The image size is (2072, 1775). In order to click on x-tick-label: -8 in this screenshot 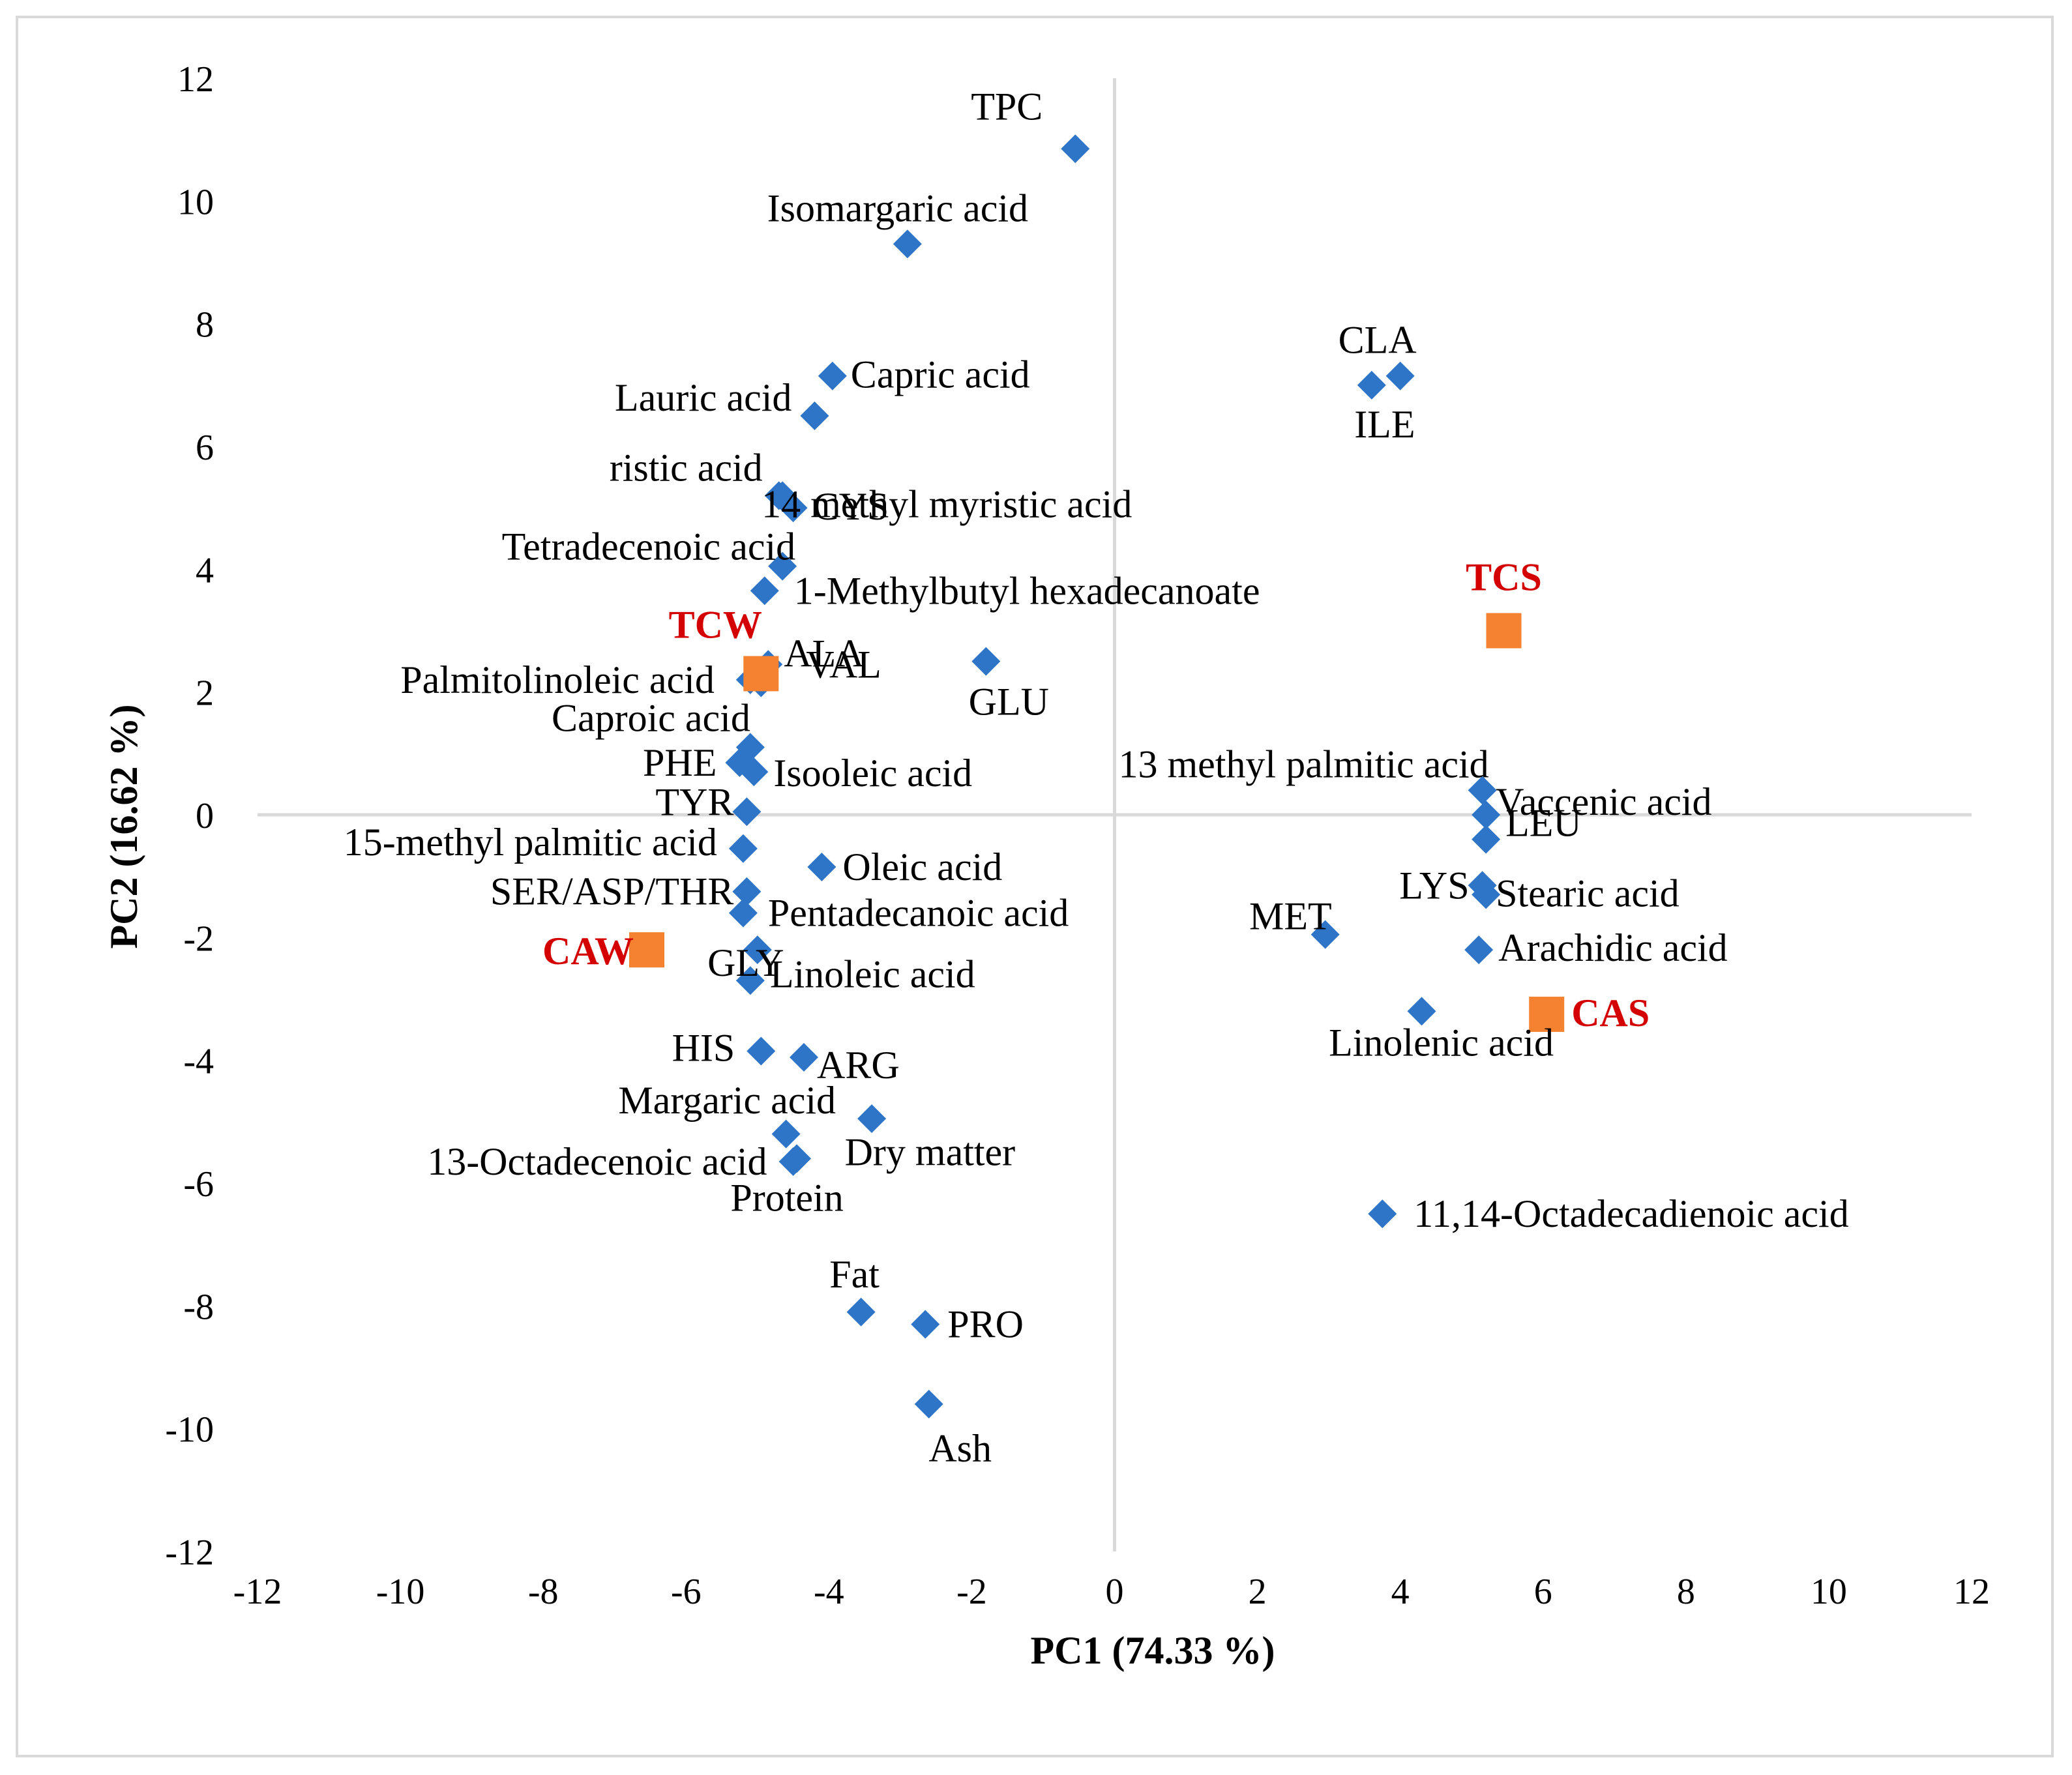, I will do `click(543, 1592)`.